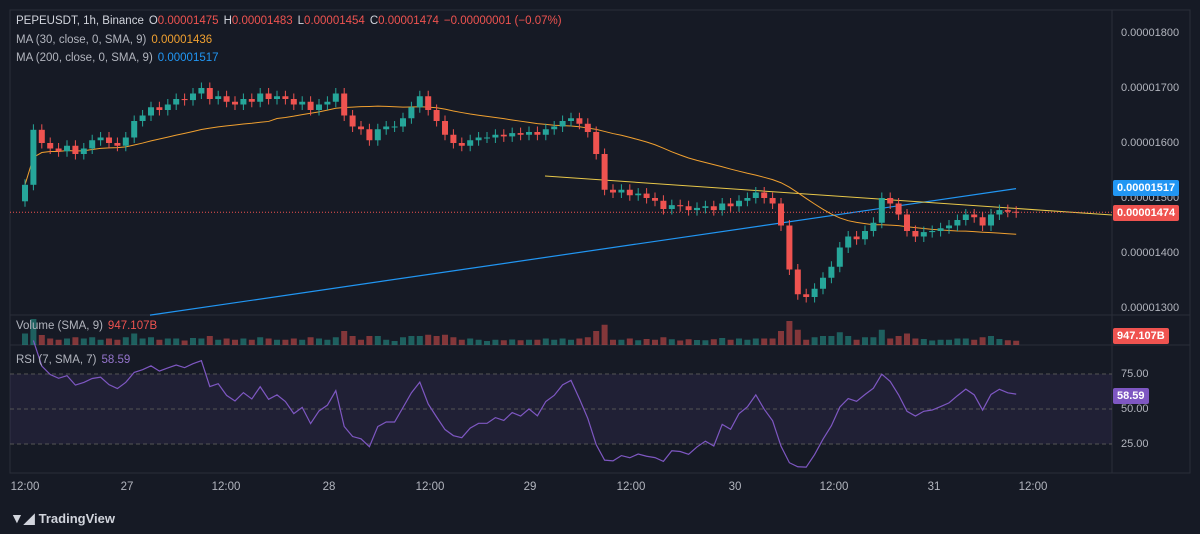  What do you see at coordinates (80, 21) in the screenshot?
I see `symbol-title: PEPEUSDT, 1h, Binance` at bounding box center [80, 21].